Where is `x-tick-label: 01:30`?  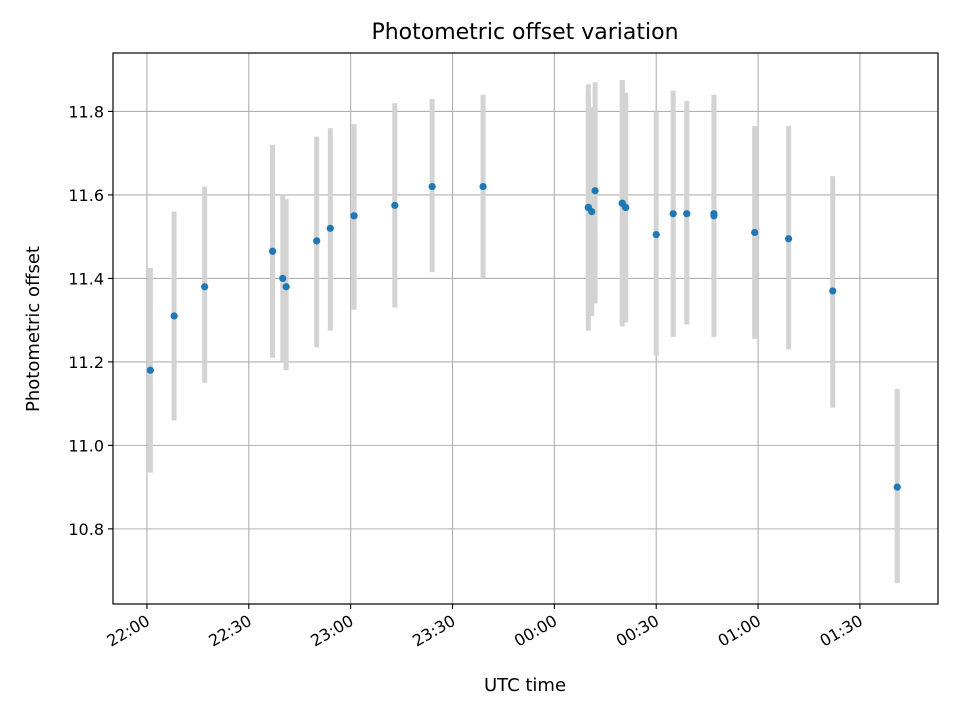 x-tick-label: 01:30 is located at coordinates (840, 631).